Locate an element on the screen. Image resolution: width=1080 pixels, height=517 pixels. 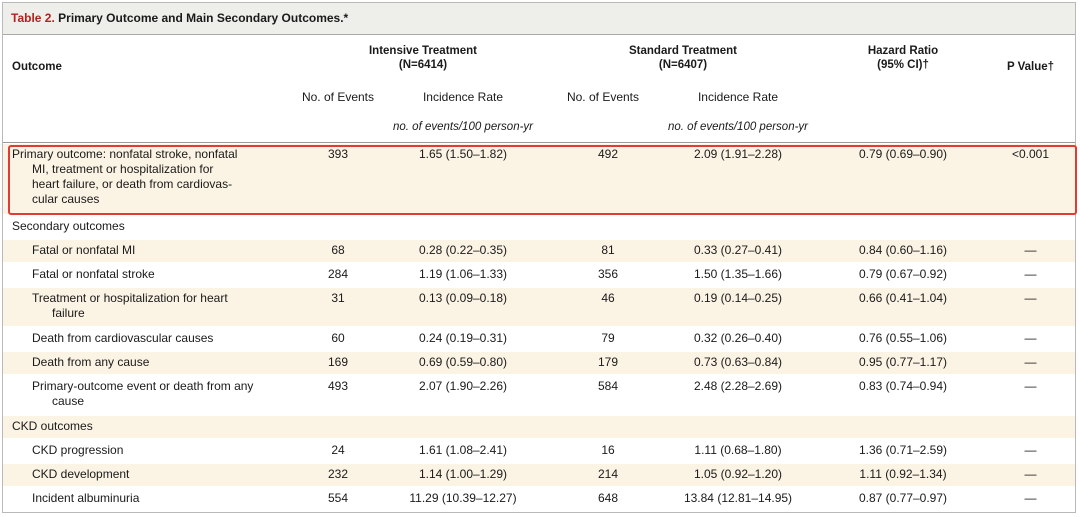
intensive-rate: 1.19 (1.06–1.33) is located at coordinates (463, 274).